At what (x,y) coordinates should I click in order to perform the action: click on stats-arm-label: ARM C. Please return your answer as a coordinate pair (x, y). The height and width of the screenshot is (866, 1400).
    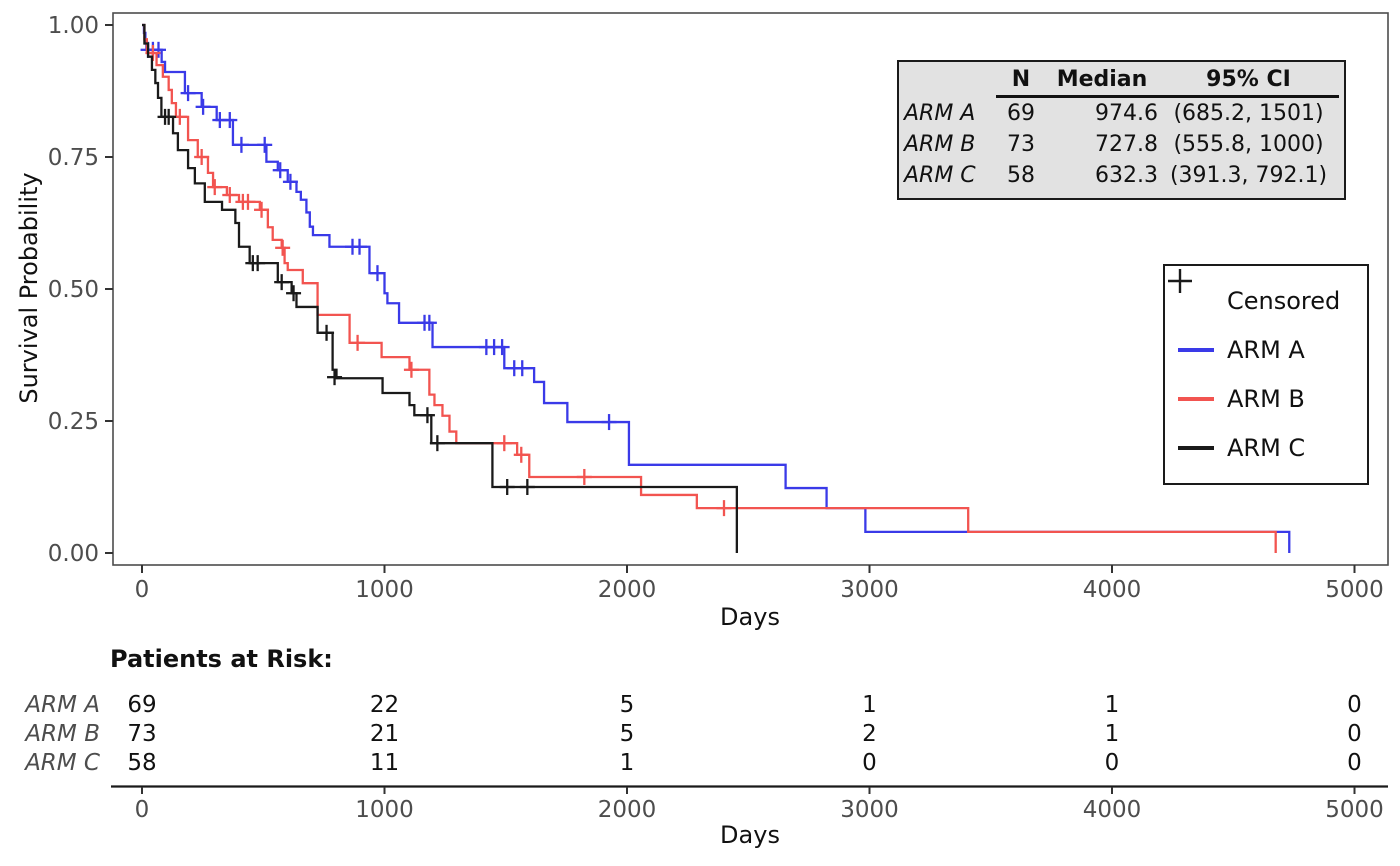
    Looking at the image, I should click on (940, 175).